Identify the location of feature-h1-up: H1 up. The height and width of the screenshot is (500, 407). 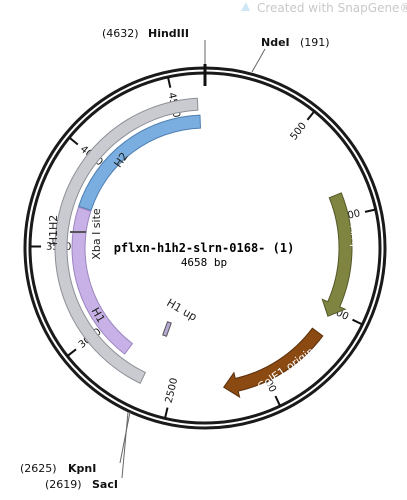
(180, 316).